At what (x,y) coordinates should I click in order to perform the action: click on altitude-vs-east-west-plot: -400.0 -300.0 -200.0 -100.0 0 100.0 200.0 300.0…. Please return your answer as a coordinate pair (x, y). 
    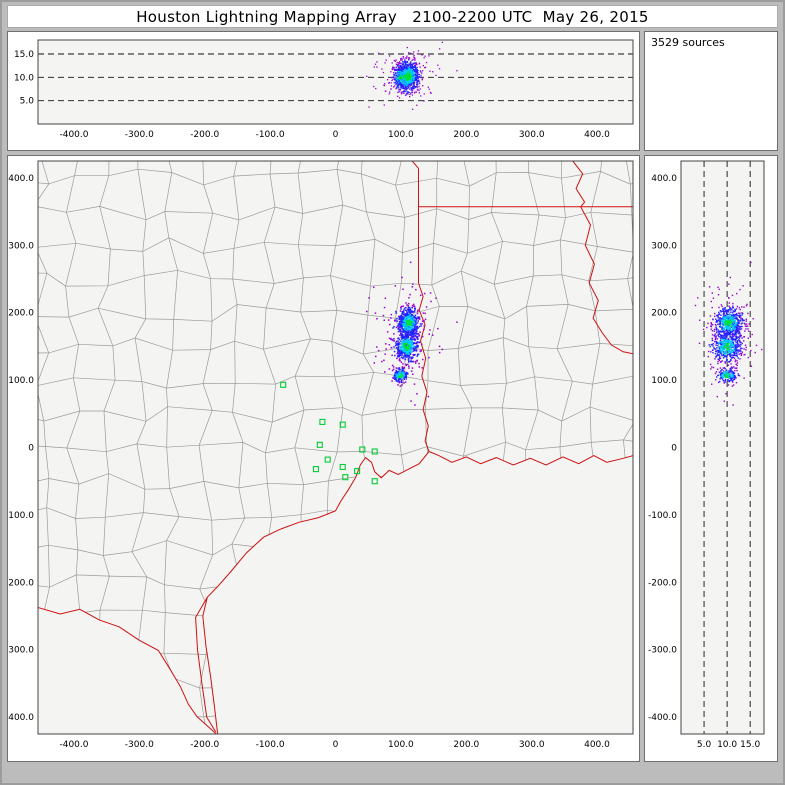
    Looking at the image, I should click on (323, 91).